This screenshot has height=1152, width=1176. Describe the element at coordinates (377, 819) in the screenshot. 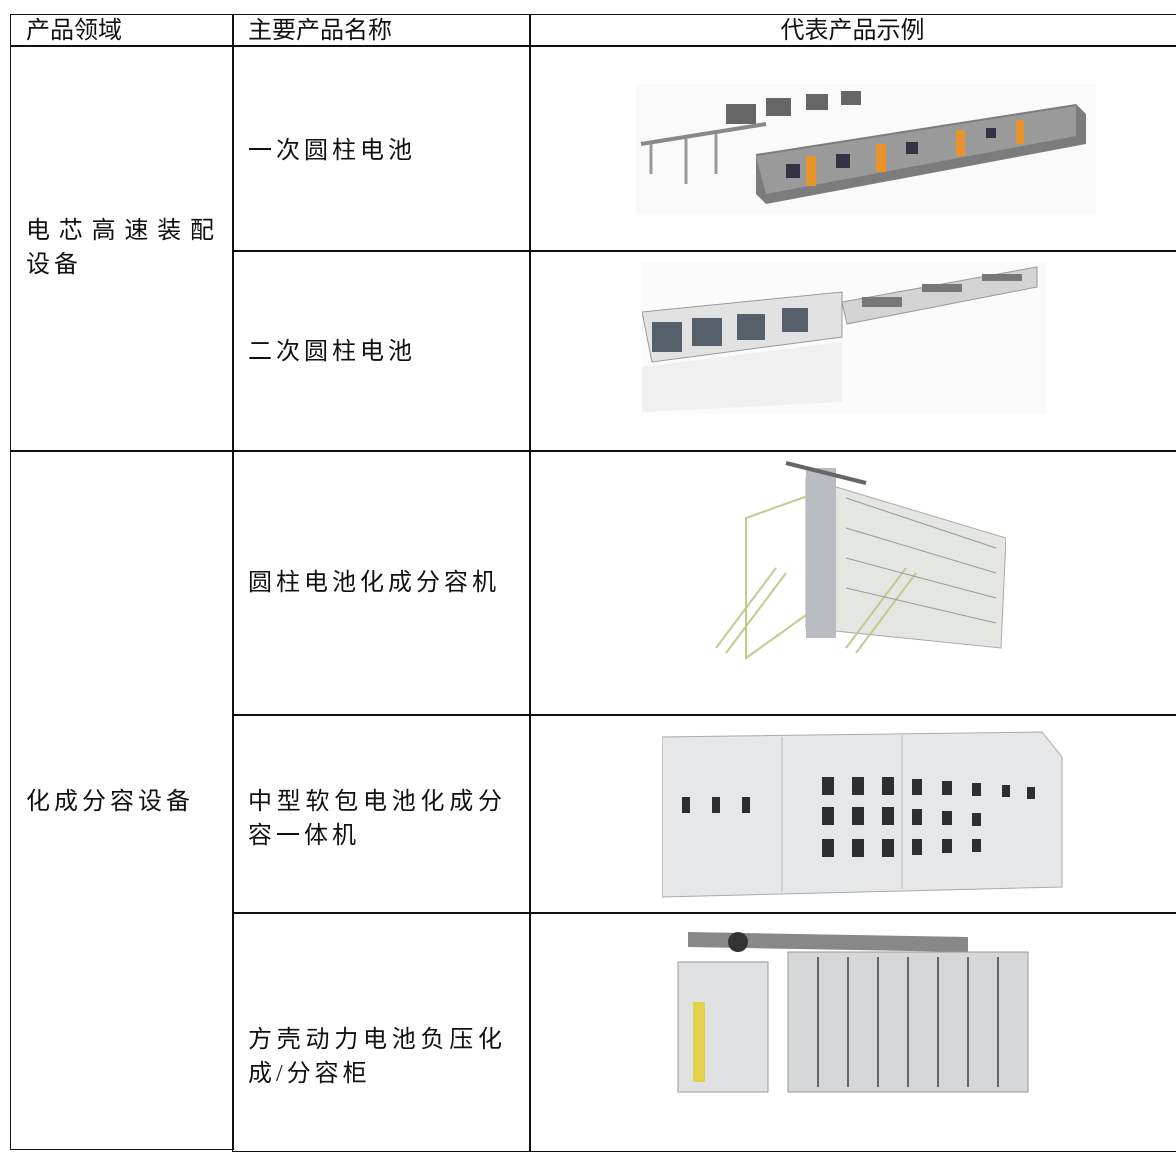

I see `product-text: 中型软包电池化成分容一体机` at that location.